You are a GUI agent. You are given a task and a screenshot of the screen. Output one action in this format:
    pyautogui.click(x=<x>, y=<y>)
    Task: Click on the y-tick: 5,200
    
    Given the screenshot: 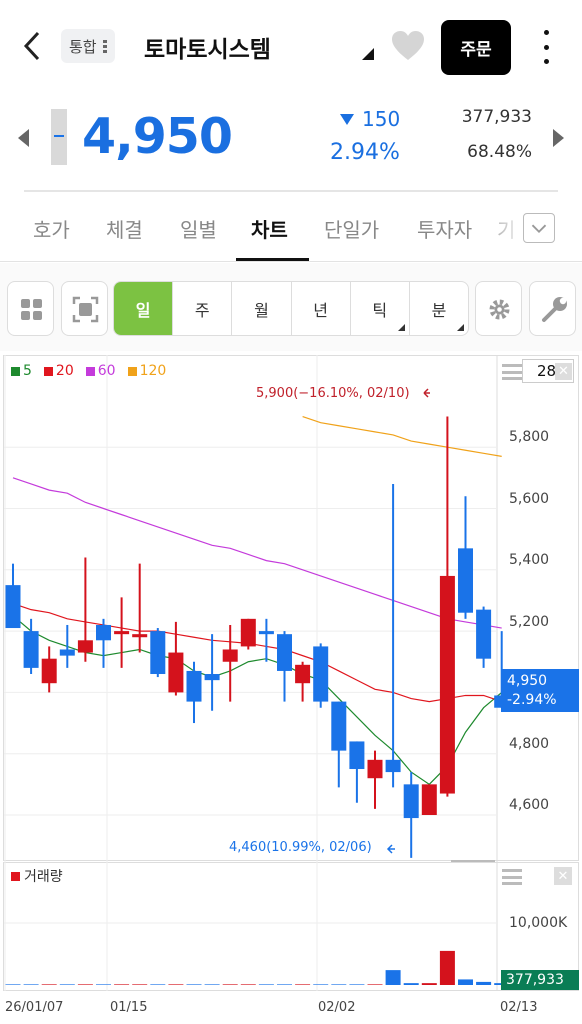 What is the action you would take?
    pyautogui.click(x=529, y=622)
    